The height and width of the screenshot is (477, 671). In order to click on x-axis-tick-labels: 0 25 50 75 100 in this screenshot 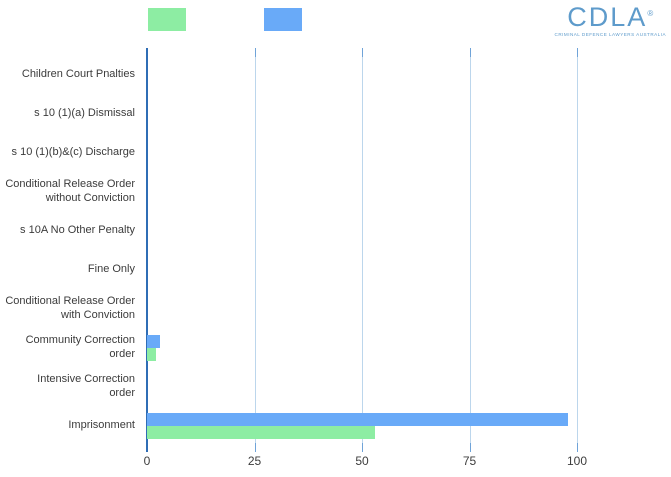, I will do `click(375, 462)`.